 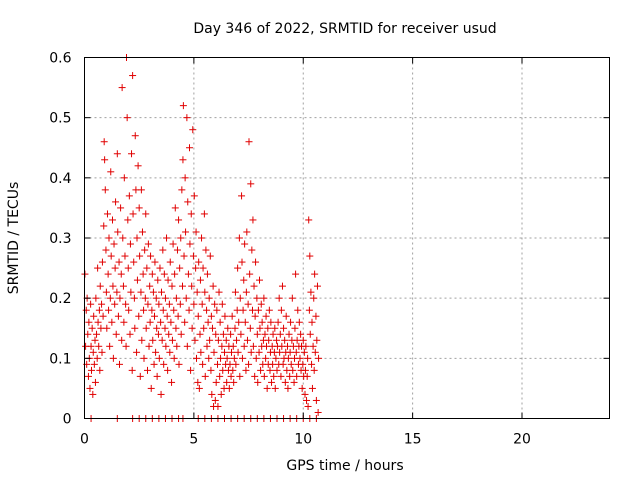 What do you see at coordinates (67, 420) in the screenshot?
I see `y-tick-label: 0` at bounding box center [67, 420].